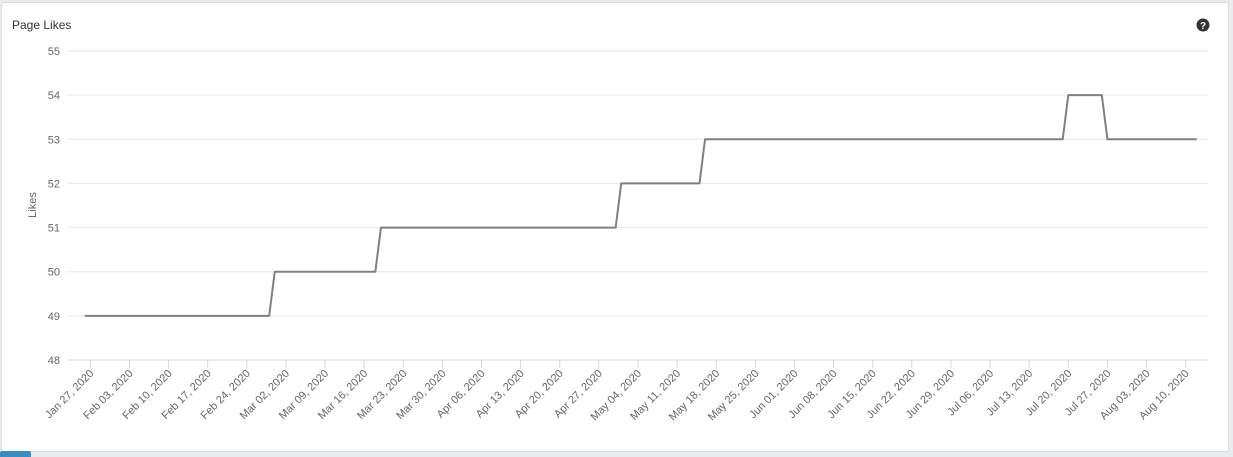 The height and width of the screenshot is (457, 1233). What do you see at coordinates (41, 25) in the screenshot?
I see `chart-title: Page Likes` at bounding box center [41, 25].